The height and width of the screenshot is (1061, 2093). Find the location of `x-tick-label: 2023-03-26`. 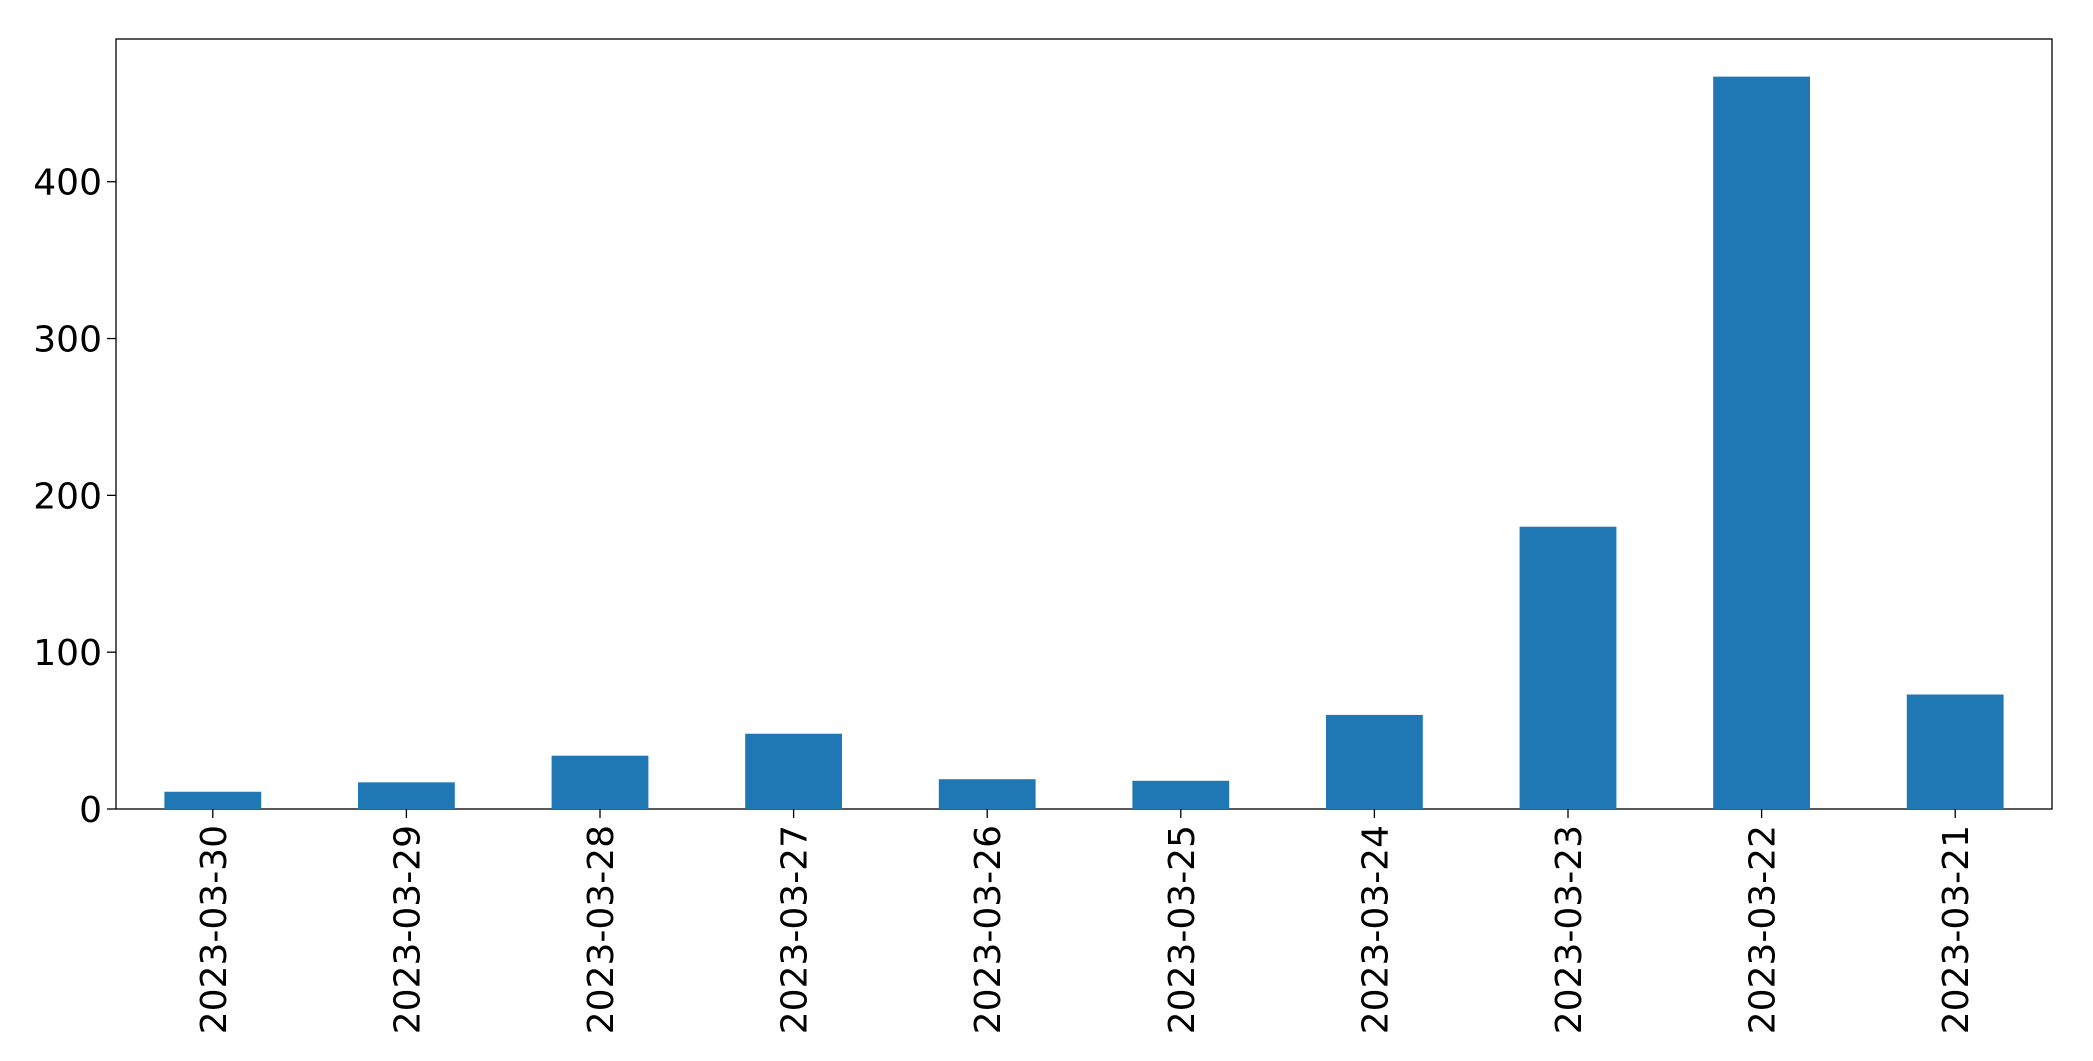

x-tick-label: 2023-03-26 is located at coordinates (988, 929).